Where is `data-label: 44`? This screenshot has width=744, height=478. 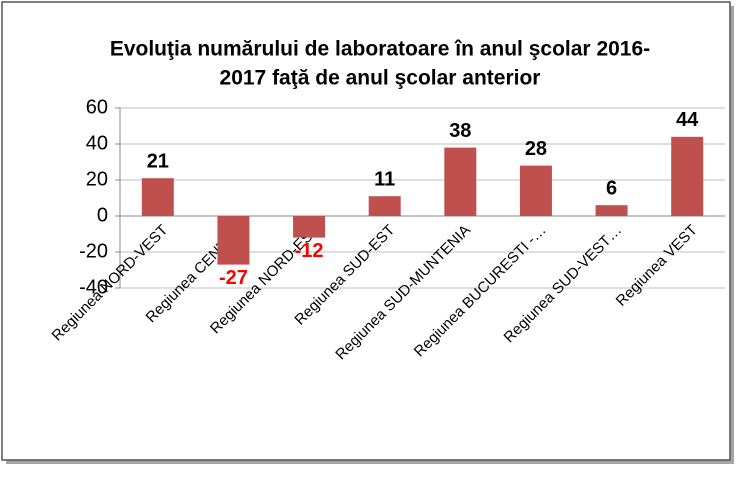
data-label: 44 is located at coordinates (687, 120).